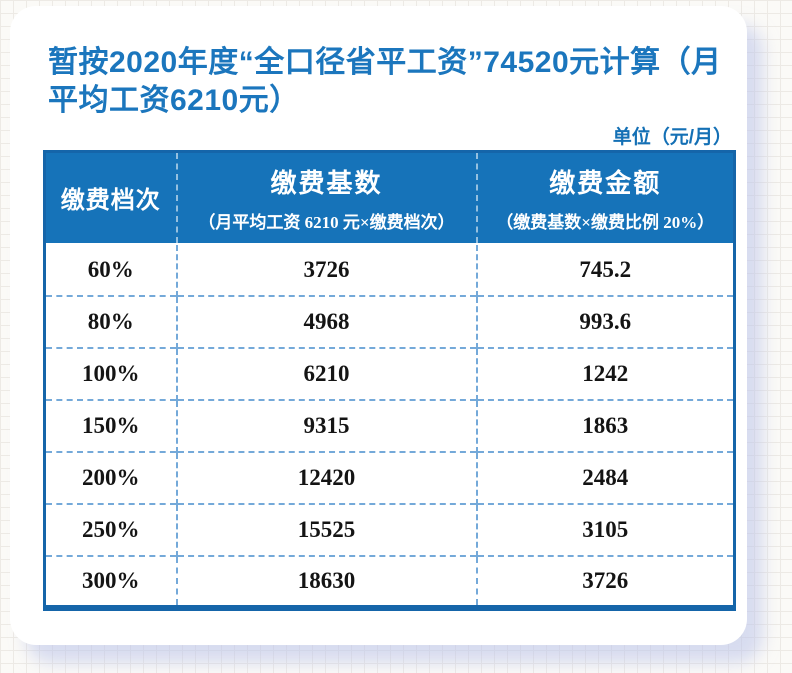 The image size is (792, 673). What do you see at coordinates (605, 183) in the screenshot?
I see `column-header-amount-label: 缴费金额` at bounding box center [605, 183].